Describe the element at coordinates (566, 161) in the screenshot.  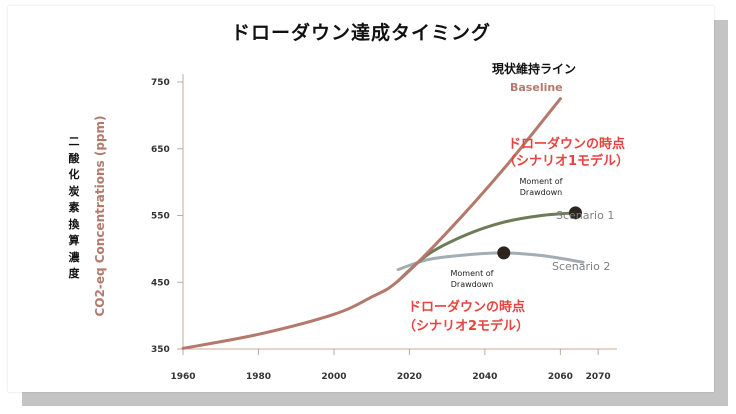
I see `s1-jp-annotation-line2: （シナリオ1モデル）` at that location.